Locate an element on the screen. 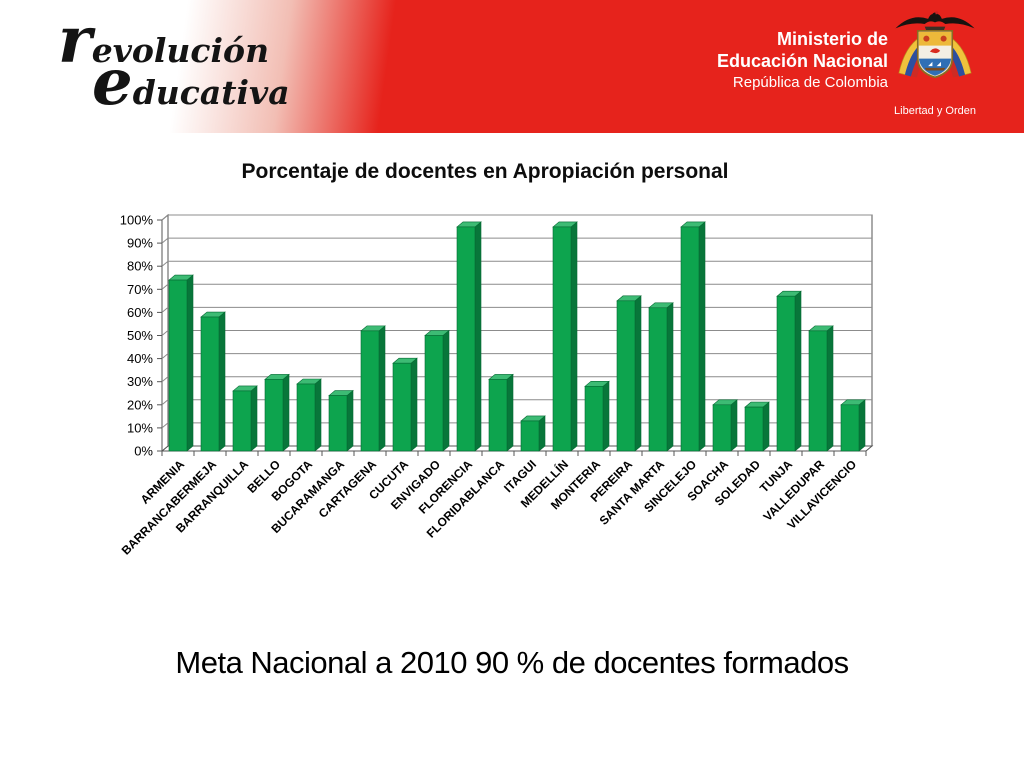 This screenshot has height=768, width=1024. bar-cartagena is located at coordinates (370, 391).